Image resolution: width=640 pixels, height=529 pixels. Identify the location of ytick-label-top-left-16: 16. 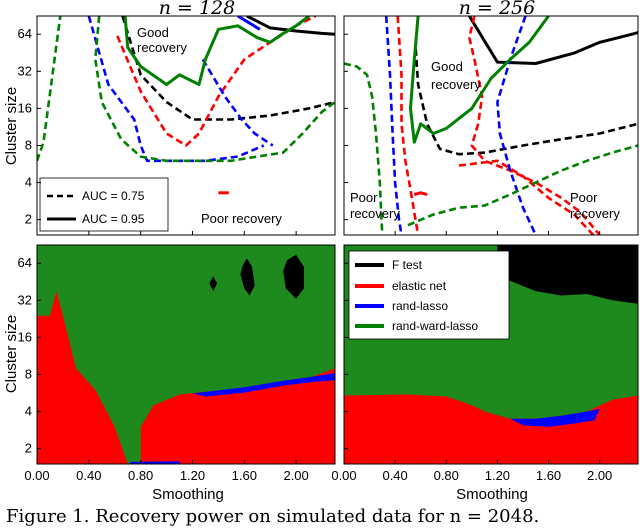
(25, 107).